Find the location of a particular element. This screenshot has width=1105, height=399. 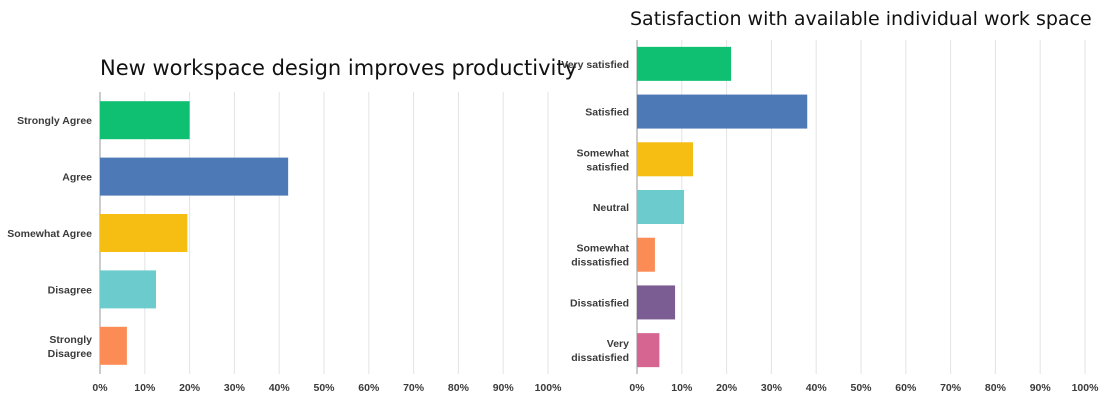

bar-very-dissatisfied is located at coordinates (648, 350).